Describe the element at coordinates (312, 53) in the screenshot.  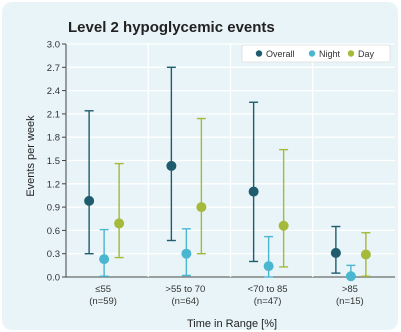
I see `legend-marker-night` at that location.